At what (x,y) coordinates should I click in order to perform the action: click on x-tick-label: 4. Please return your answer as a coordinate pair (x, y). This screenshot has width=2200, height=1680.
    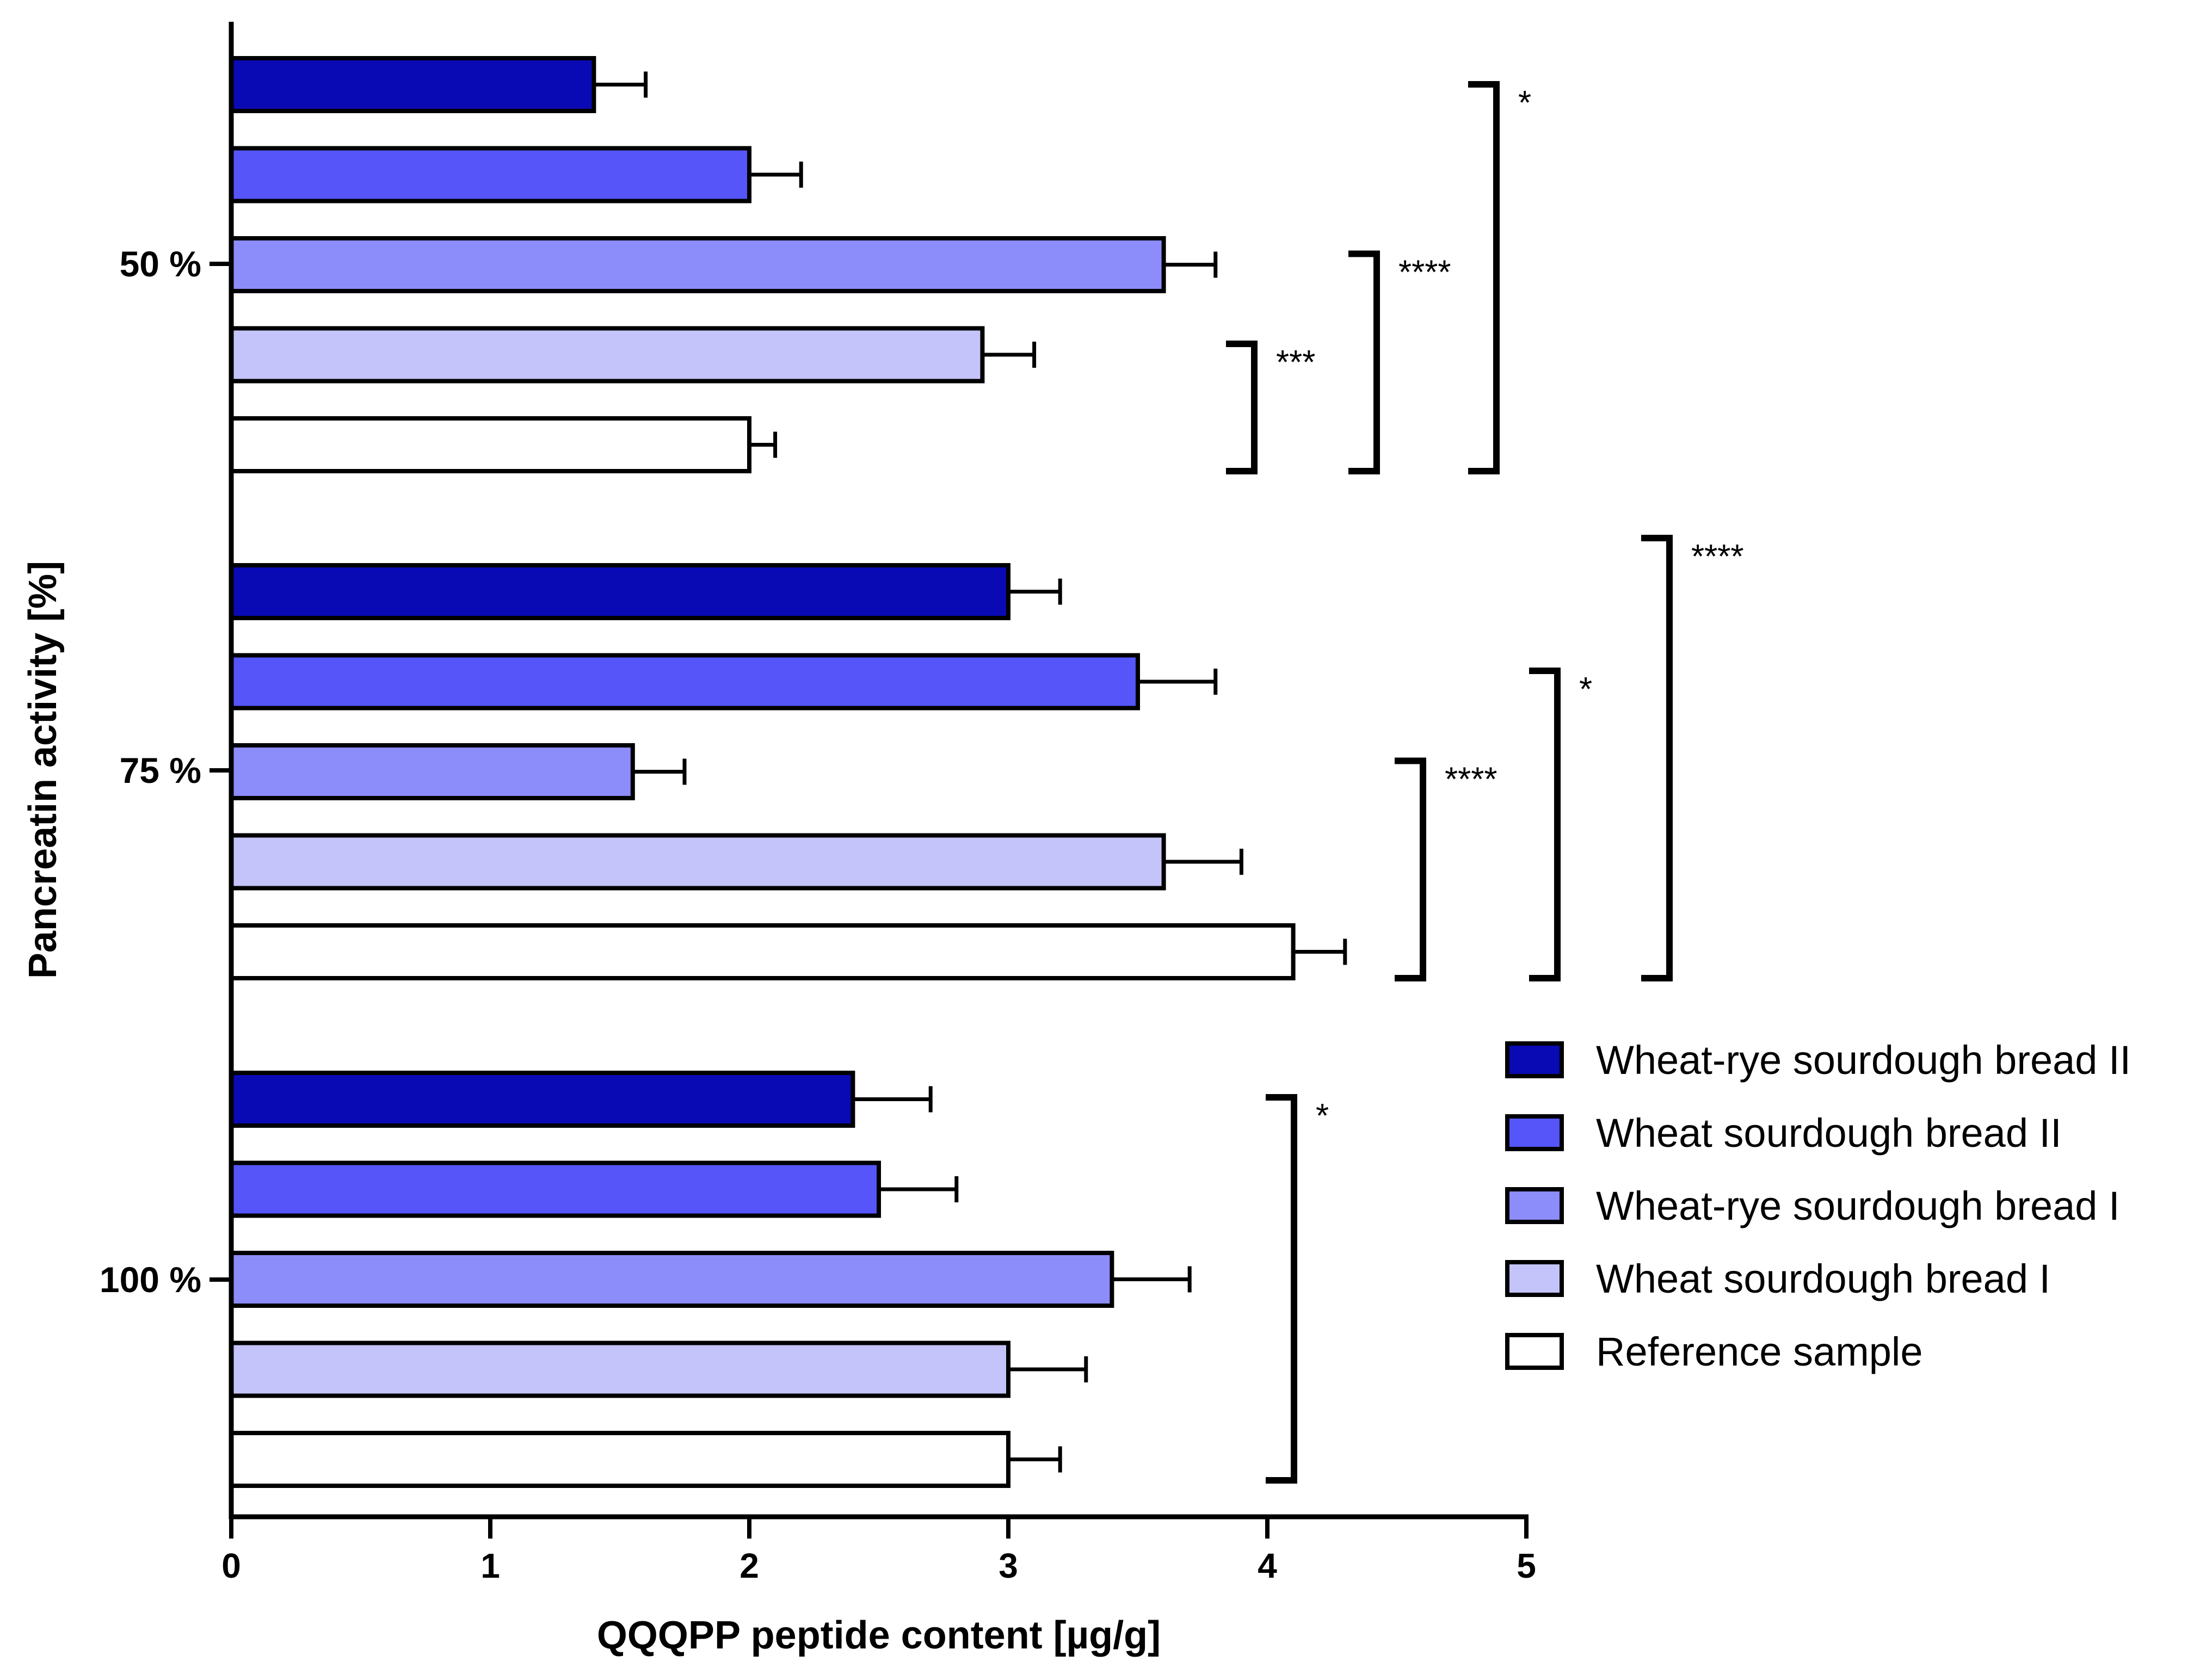
    Looking at the image, I should click on (1267, 1565).